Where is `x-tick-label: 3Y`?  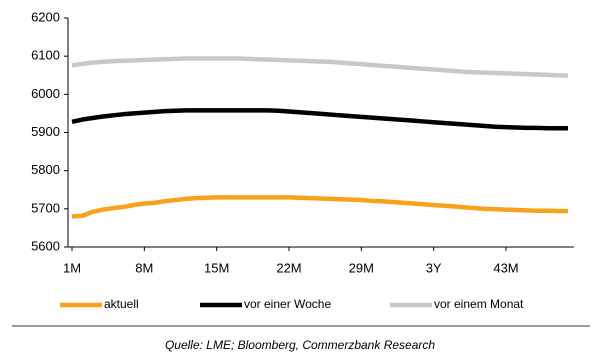
x-tick-label: 3Y is located at coordinates (434, 267).